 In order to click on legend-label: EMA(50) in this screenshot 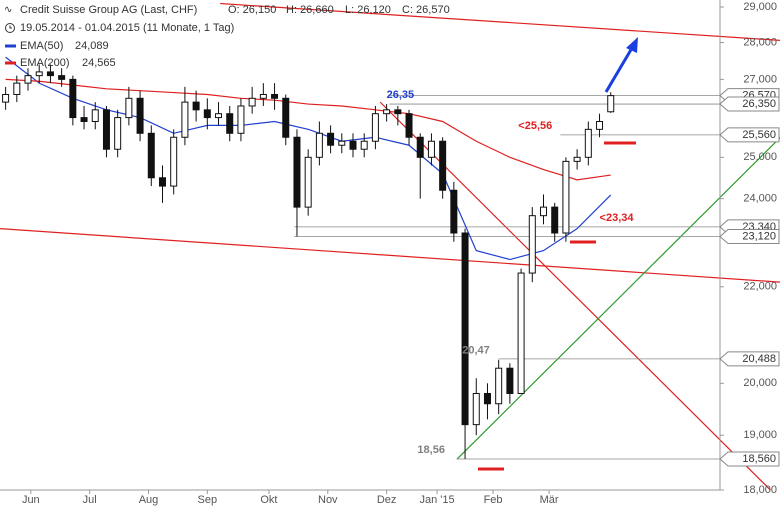, I will do `click(41, 46)`.